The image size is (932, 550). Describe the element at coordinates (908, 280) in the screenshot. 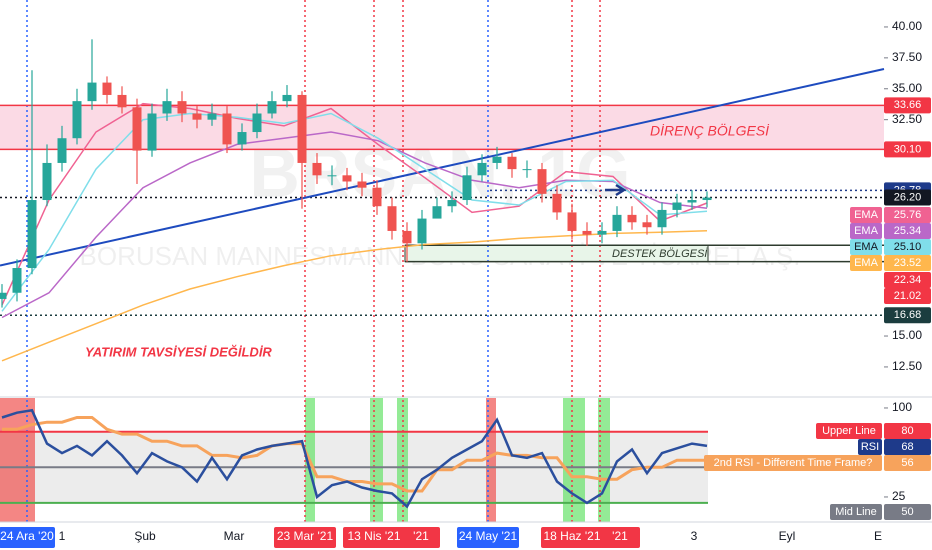

I see `level-tag: 22.34` at that location.